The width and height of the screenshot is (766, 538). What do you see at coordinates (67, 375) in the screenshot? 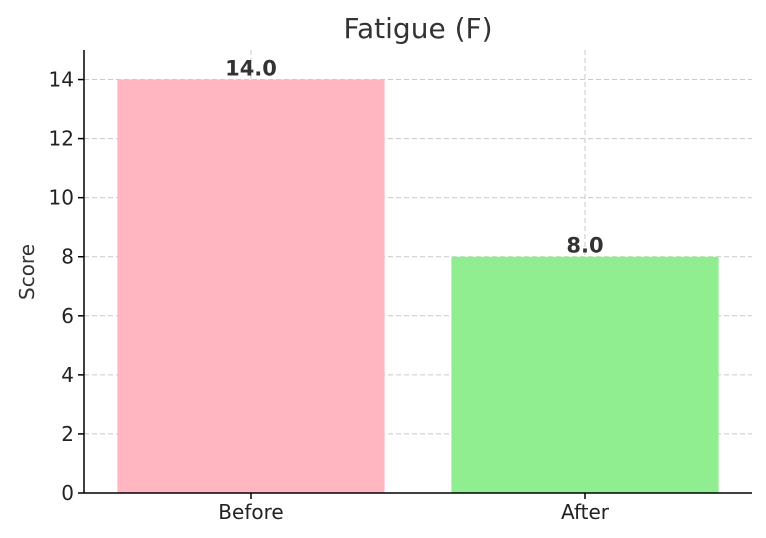
I see `y-tick-label: 4` at bounding box center [67, 375].